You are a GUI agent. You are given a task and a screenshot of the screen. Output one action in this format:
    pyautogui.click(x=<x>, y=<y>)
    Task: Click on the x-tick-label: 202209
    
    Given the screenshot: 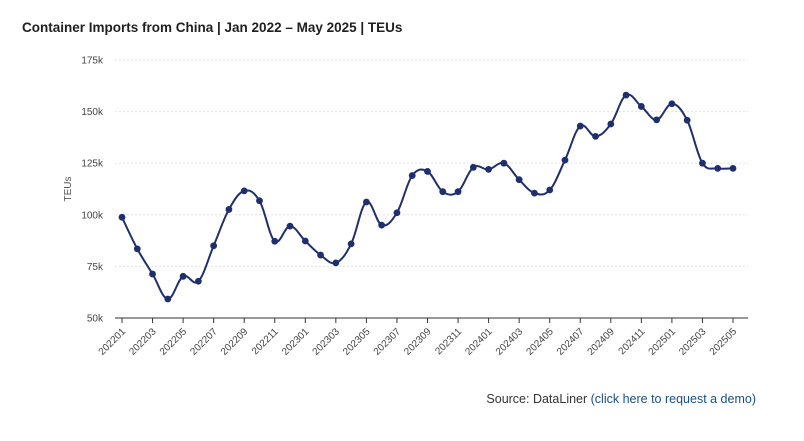 What is the action you would take?
    pyautogui.click(x=235, y=342)
    